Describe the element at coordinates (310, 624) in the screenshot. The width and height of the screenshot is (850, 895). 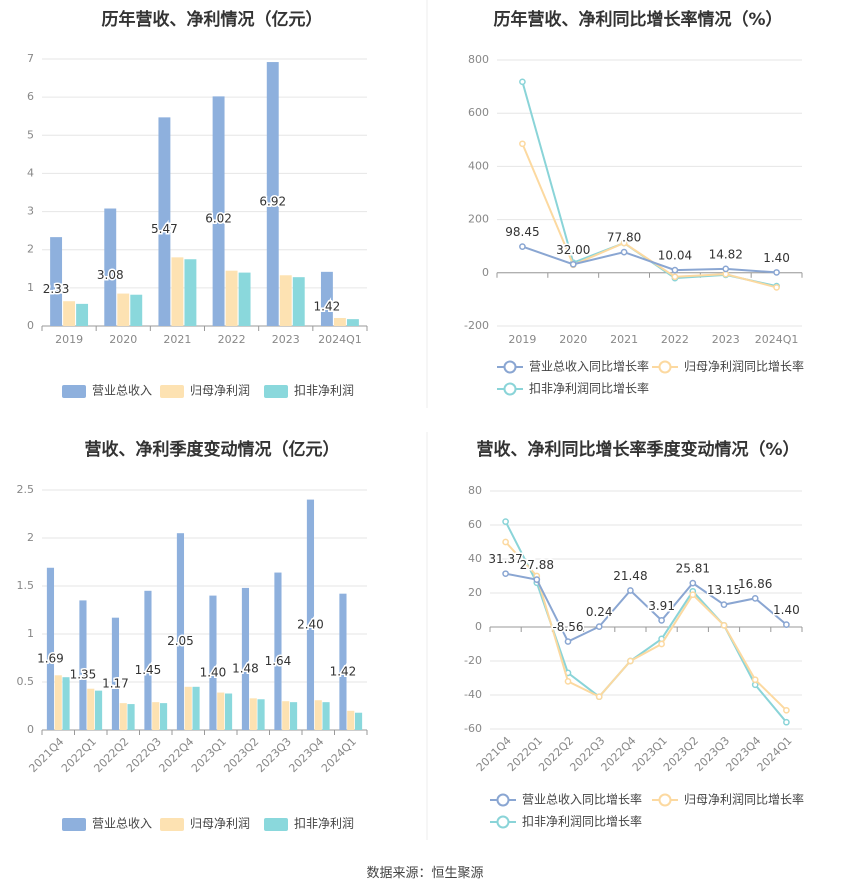
I see `data-label: 2.40` at that location.